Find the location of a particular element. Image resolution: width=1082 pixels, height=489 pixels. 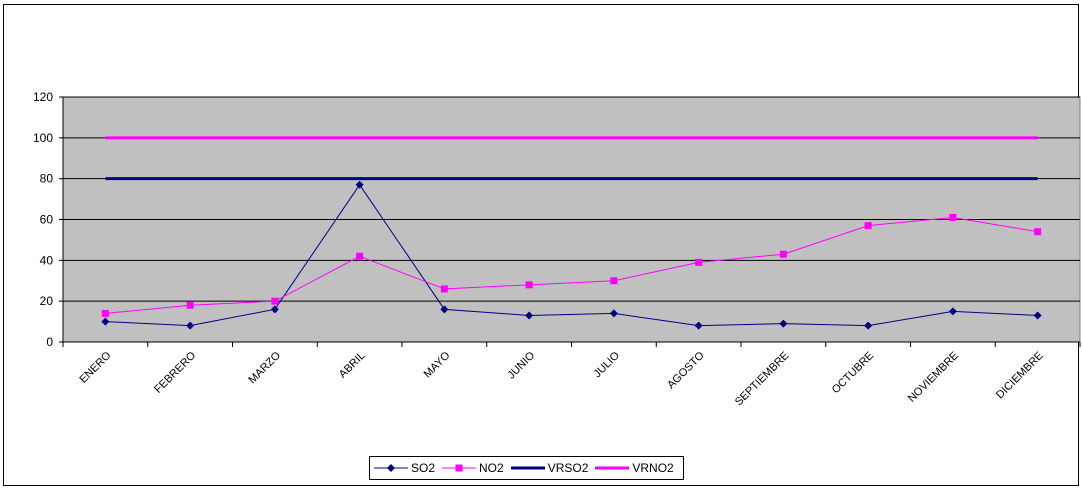

x-tick-label: JULIO is located at coordinates (606, 364).